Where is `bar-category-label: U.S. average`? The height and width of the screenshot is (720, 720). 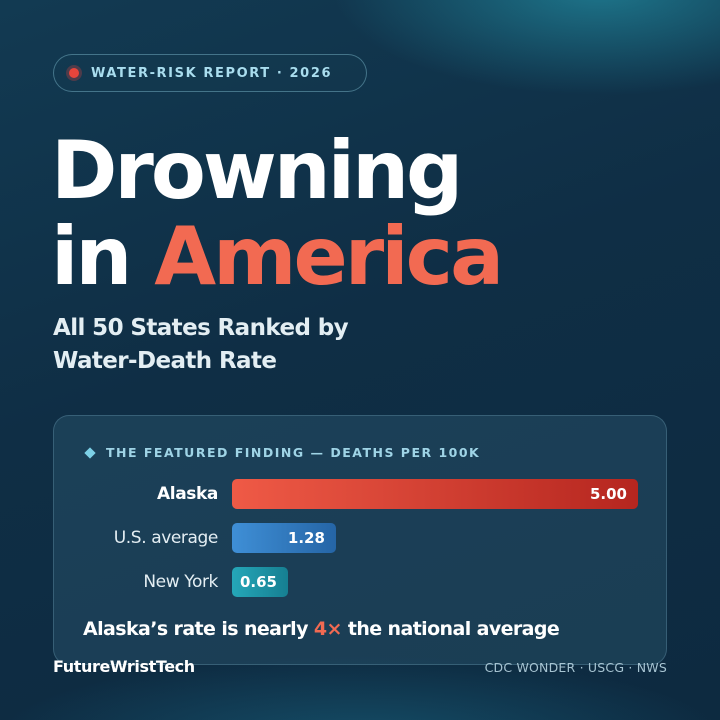 bar-category-label: U.S. average is located at coordinates (166, 538).